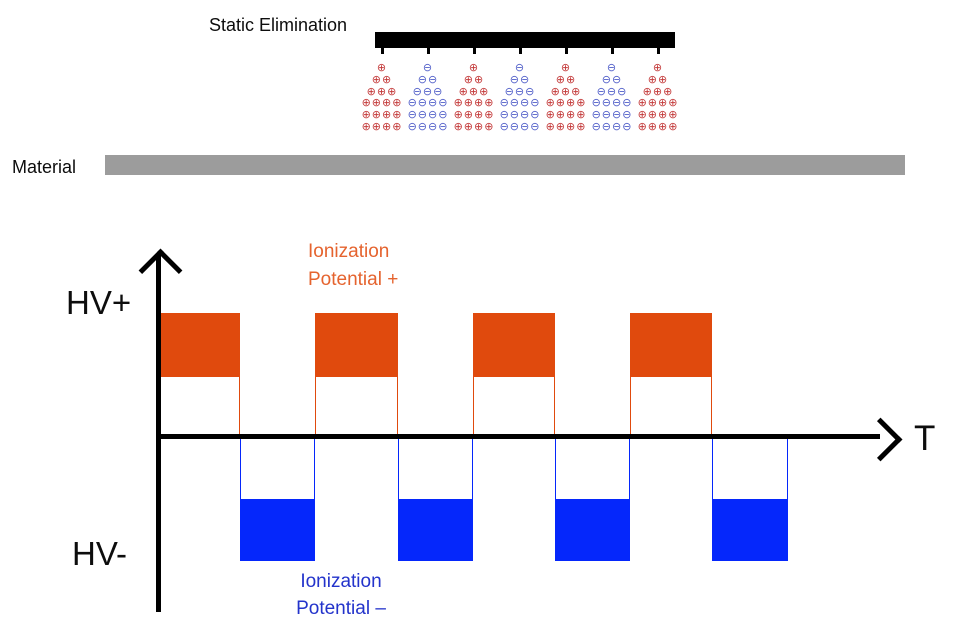 The height and width of the screenshot is (625, 976). What do you see at coordinates (158, 432) in the screenshot?
I see `y-axis-line` at bounding box center [158, 432].